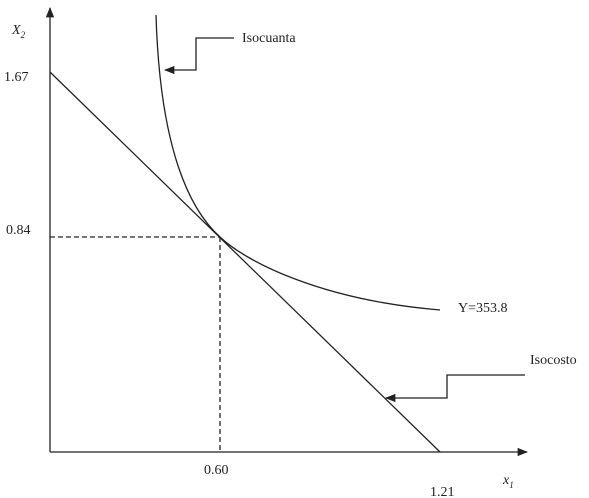 The width and height of the screenshot is (589, 498). What do you see at coordinates (16, 77) in the screenshot?
I see `tick-label: 1.67` at bounding box center [16, 77].